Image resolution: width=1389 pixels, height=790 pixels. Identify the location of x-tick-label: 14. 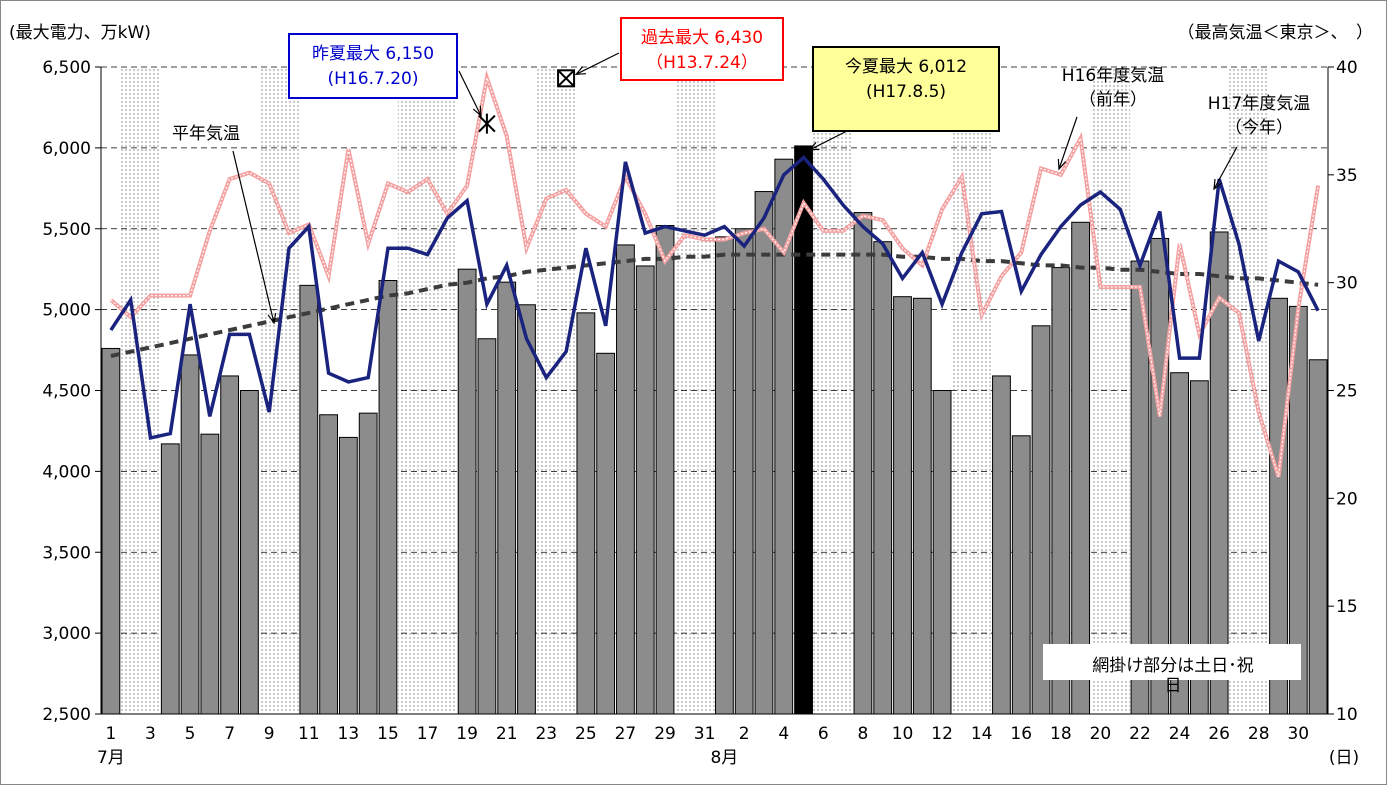
(982, 734).